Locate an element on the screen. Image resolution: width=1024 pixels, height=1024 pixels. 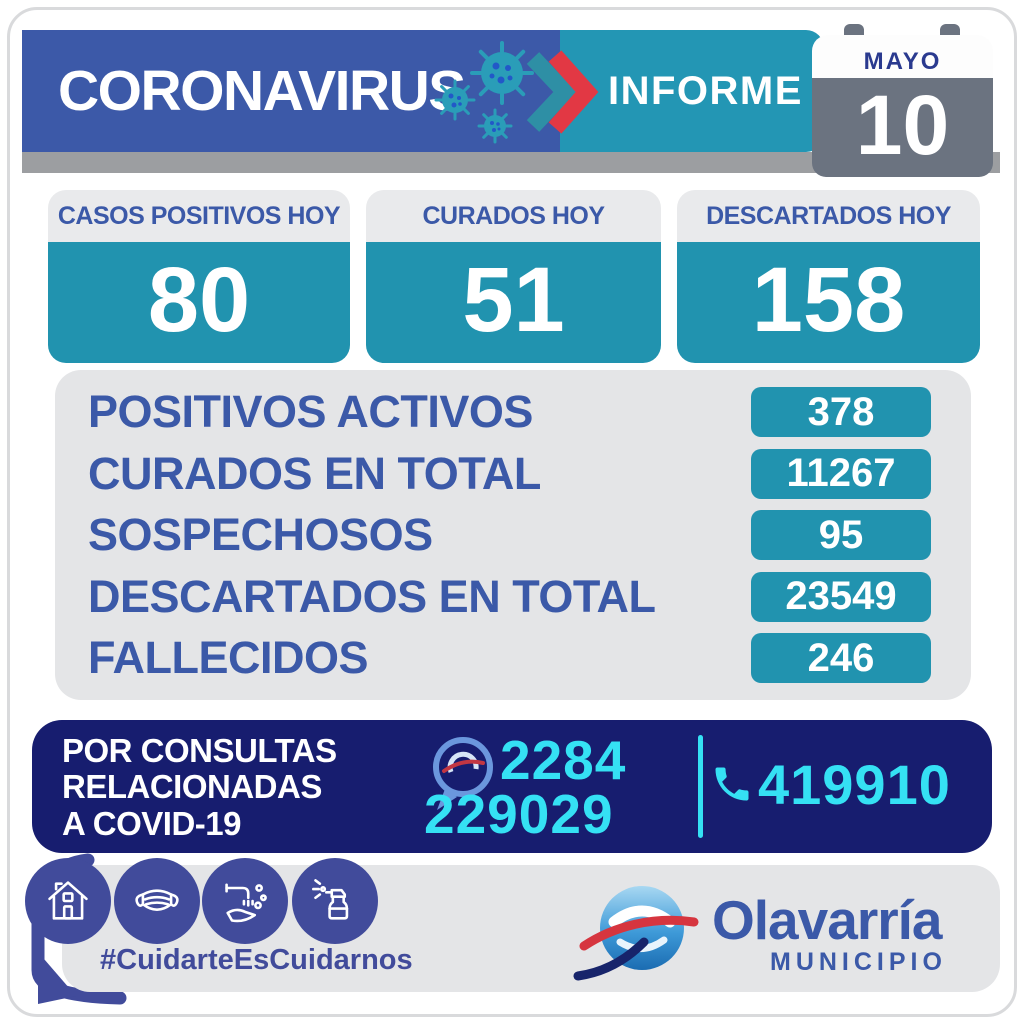
stat-card-label: DESCARTADOS HOY is located at coordinates (828, 216).